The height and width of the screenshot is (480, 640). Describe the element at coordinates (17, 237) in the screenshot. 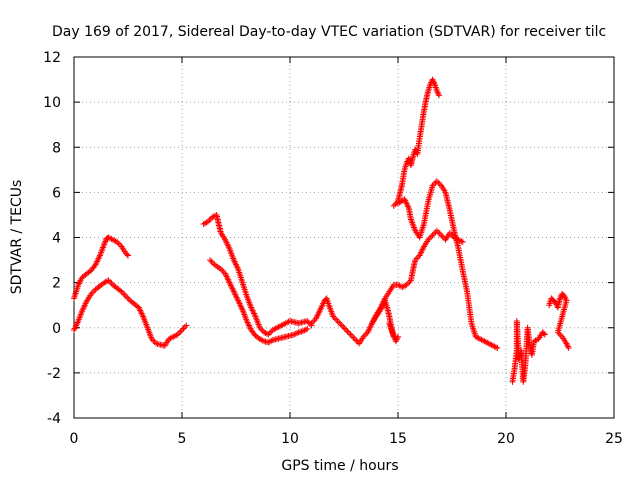

I see `y-axis-label: SDTVAR / TECUs` at that location.